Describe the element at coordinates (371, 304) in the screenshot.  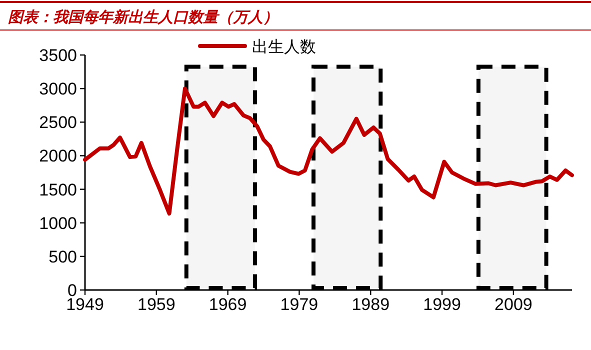
I see `x-tick-label: 1989` at that location.